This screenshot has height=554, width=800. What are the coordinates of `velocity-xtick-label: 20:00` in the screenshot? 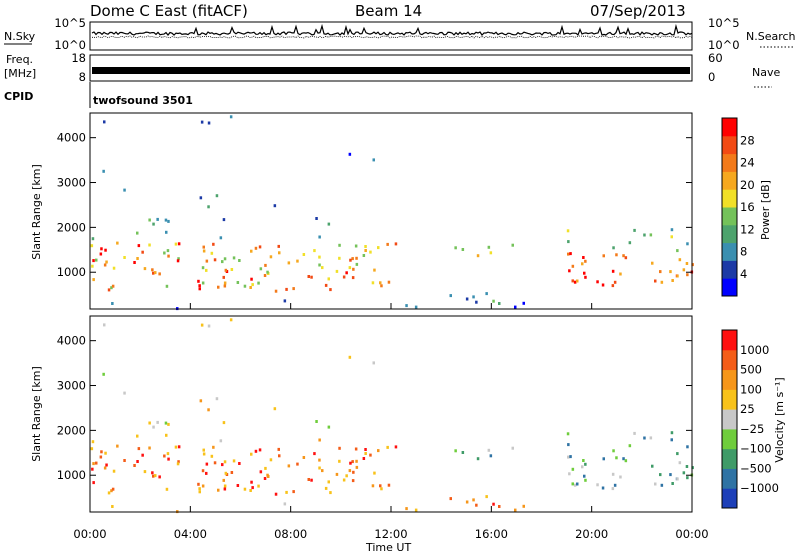 It's located at (591, 534).